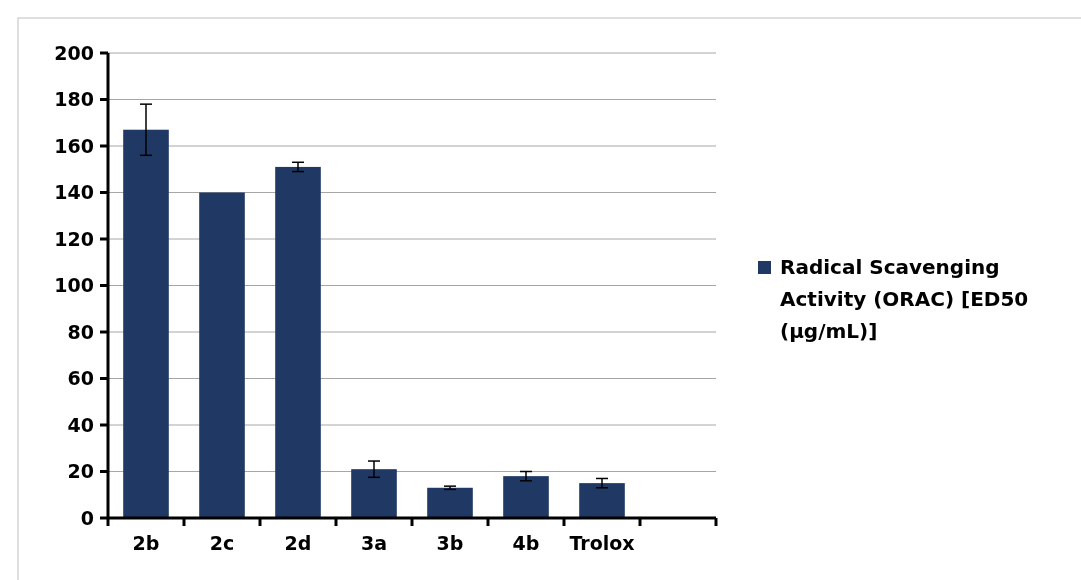 This screenshot has height=580, width=1081. I want to click on x-tick-label: 2c, so click(222, 543).